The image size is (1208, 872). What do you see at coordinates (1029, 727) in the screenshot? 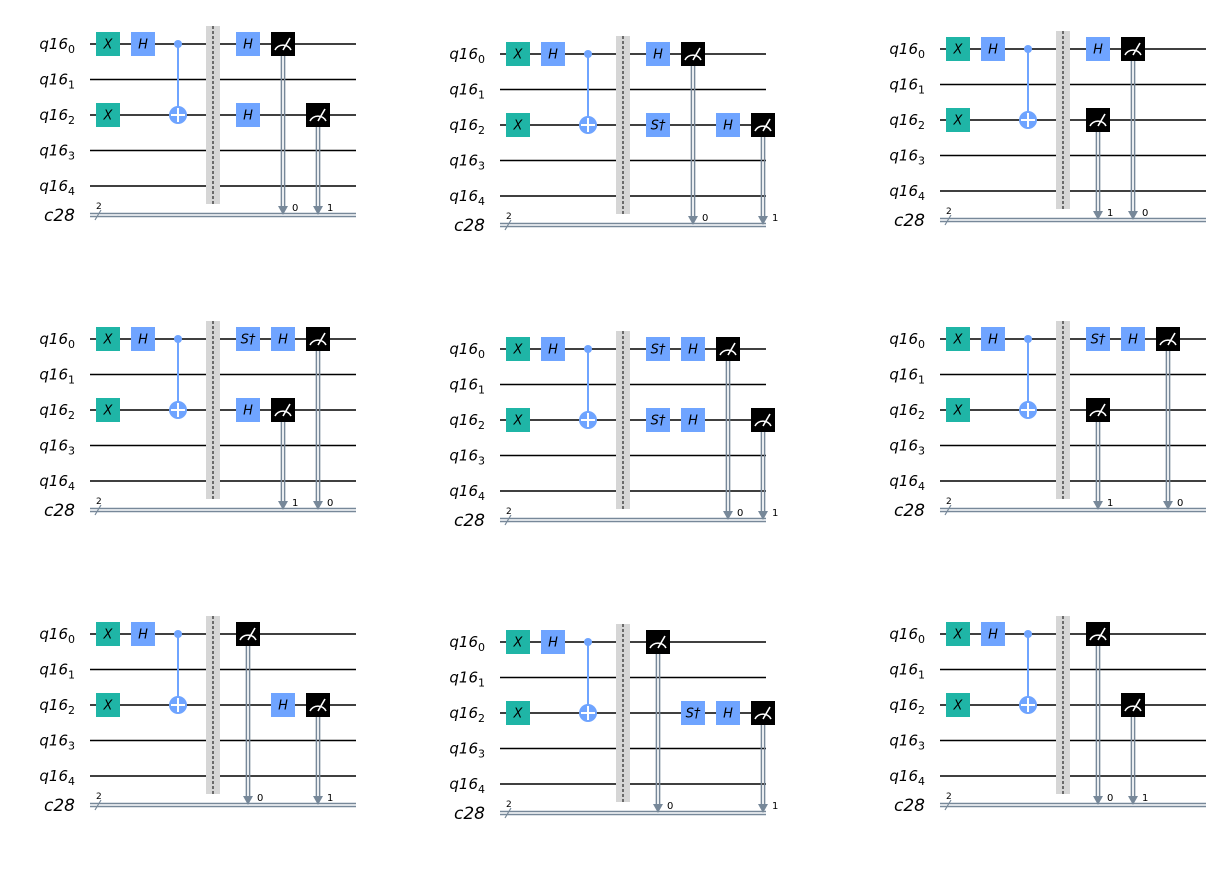
I see `circuit-diagram-9: q160 q161 q162 q163 q164 c28 2 X X H 0 1` at bounding box center [1029, 727].